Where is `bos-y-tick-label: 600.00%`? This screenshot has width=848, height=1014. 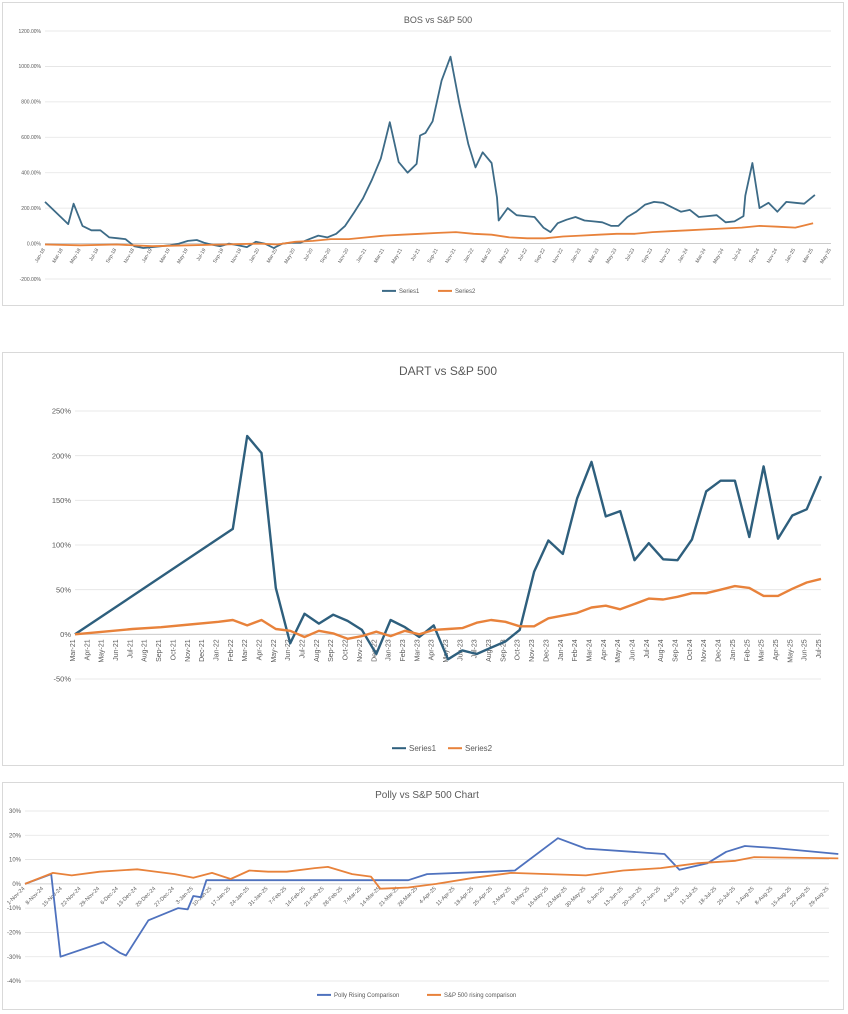 bos-y-tick-label: 600.00% is located at coordinates (31, 138).